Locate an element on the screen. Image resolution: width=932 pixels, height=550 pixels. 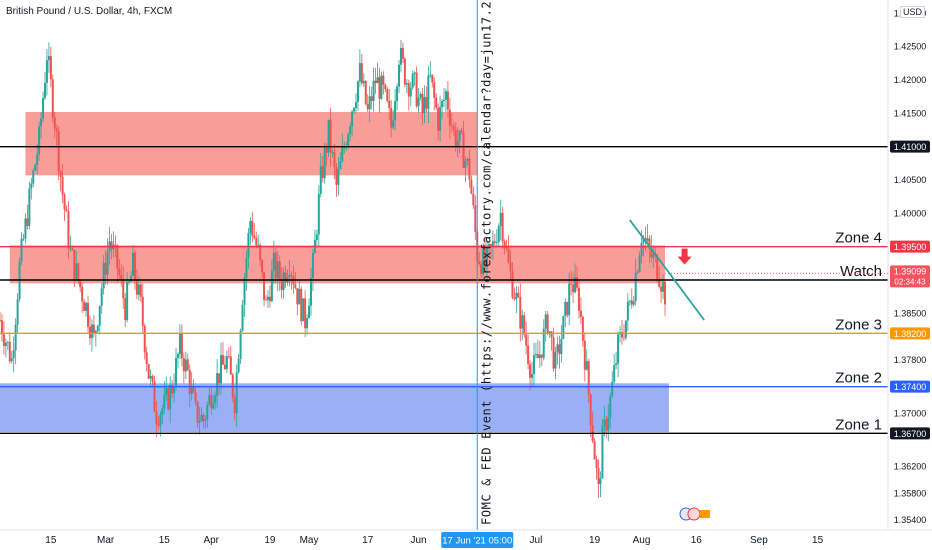
y-tick-label: 1.41500 is located at coordinates (910, 113).